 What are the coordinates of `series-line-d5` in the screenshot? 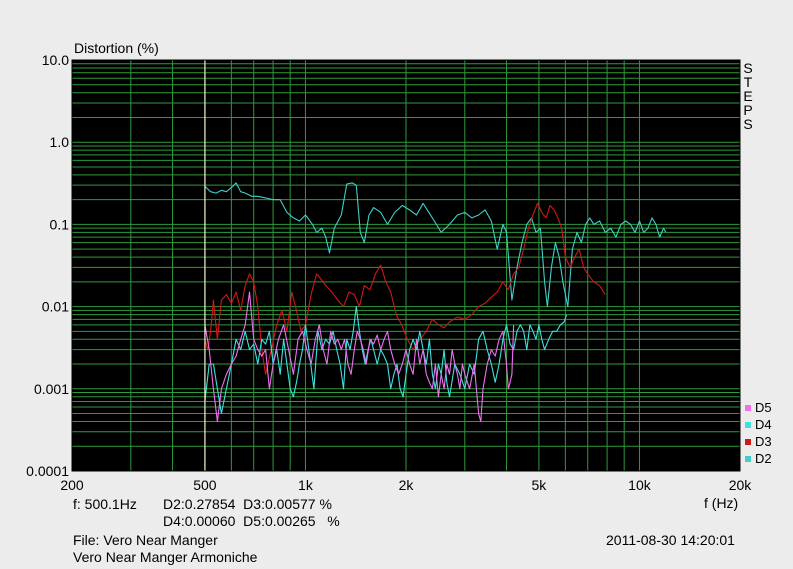 It's located at (359, 357).